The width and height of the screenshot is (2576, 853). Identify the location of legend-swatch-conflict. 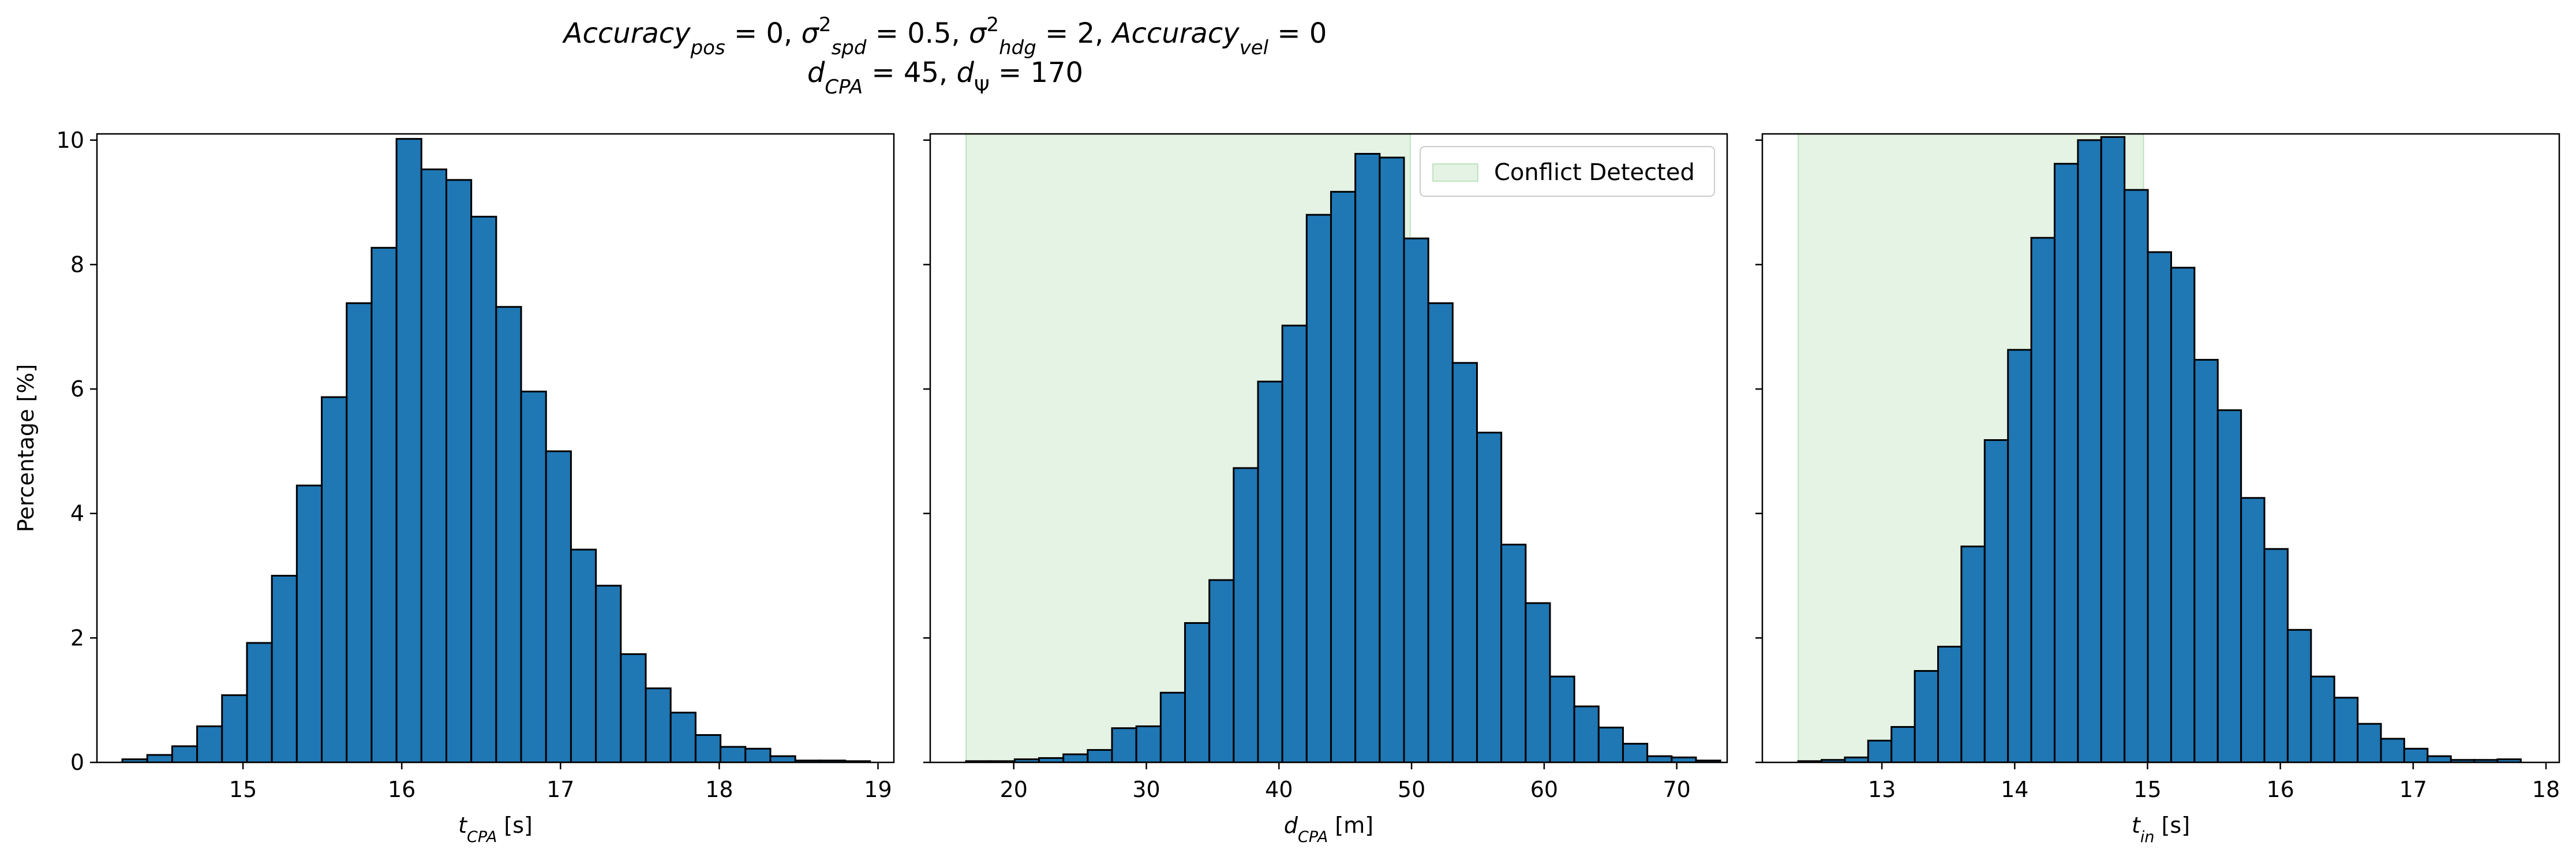
(1455, 172).